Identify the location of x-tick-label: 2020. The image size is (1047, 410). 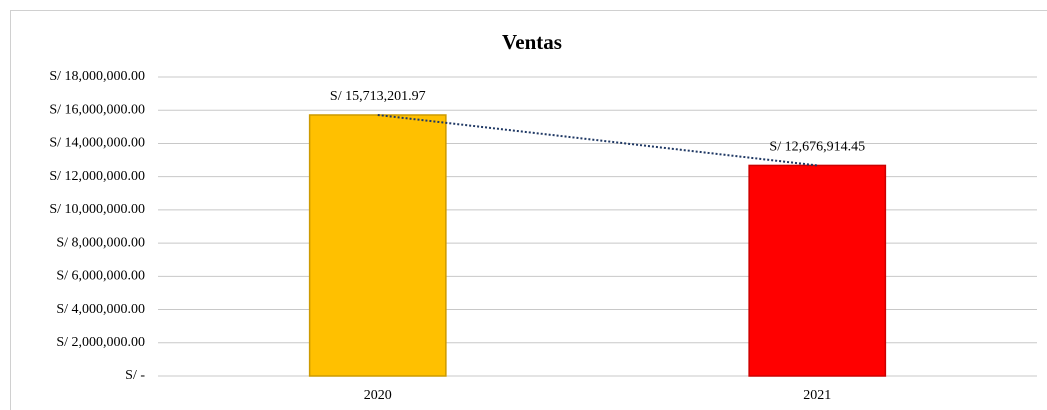
(378, 395).